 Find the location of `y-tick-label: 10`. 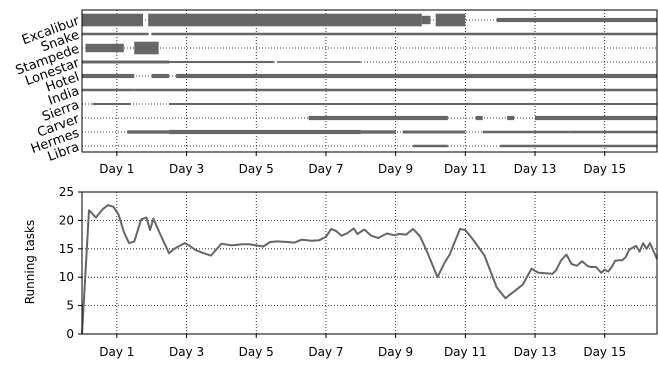

y-tick-label: 10 is located at coordinates (66, 277).